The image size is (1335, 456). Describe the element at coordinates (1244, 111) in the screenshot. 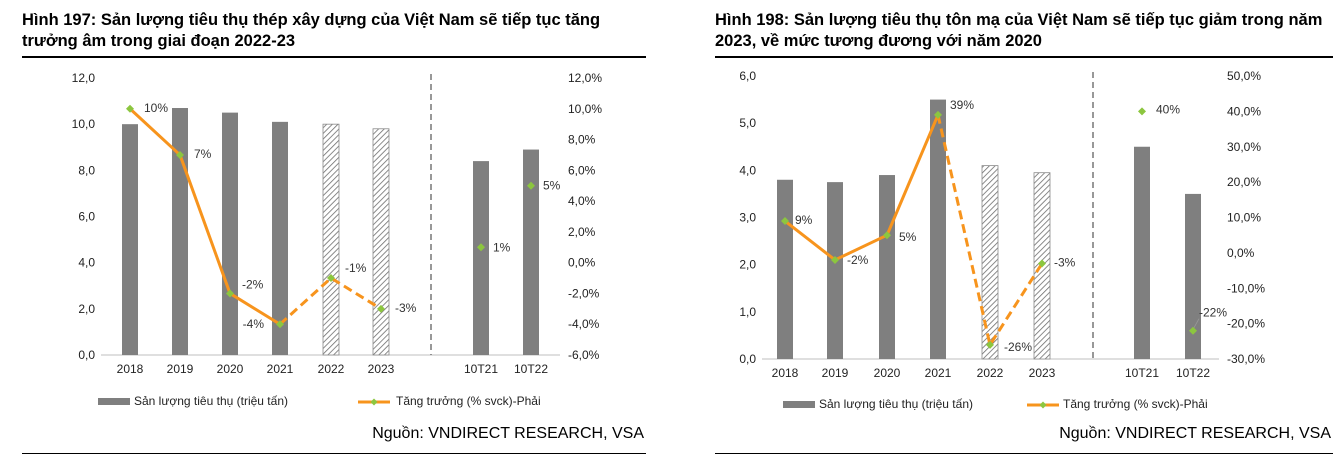

I see `y2-tick-label: 40,0%` at that location.